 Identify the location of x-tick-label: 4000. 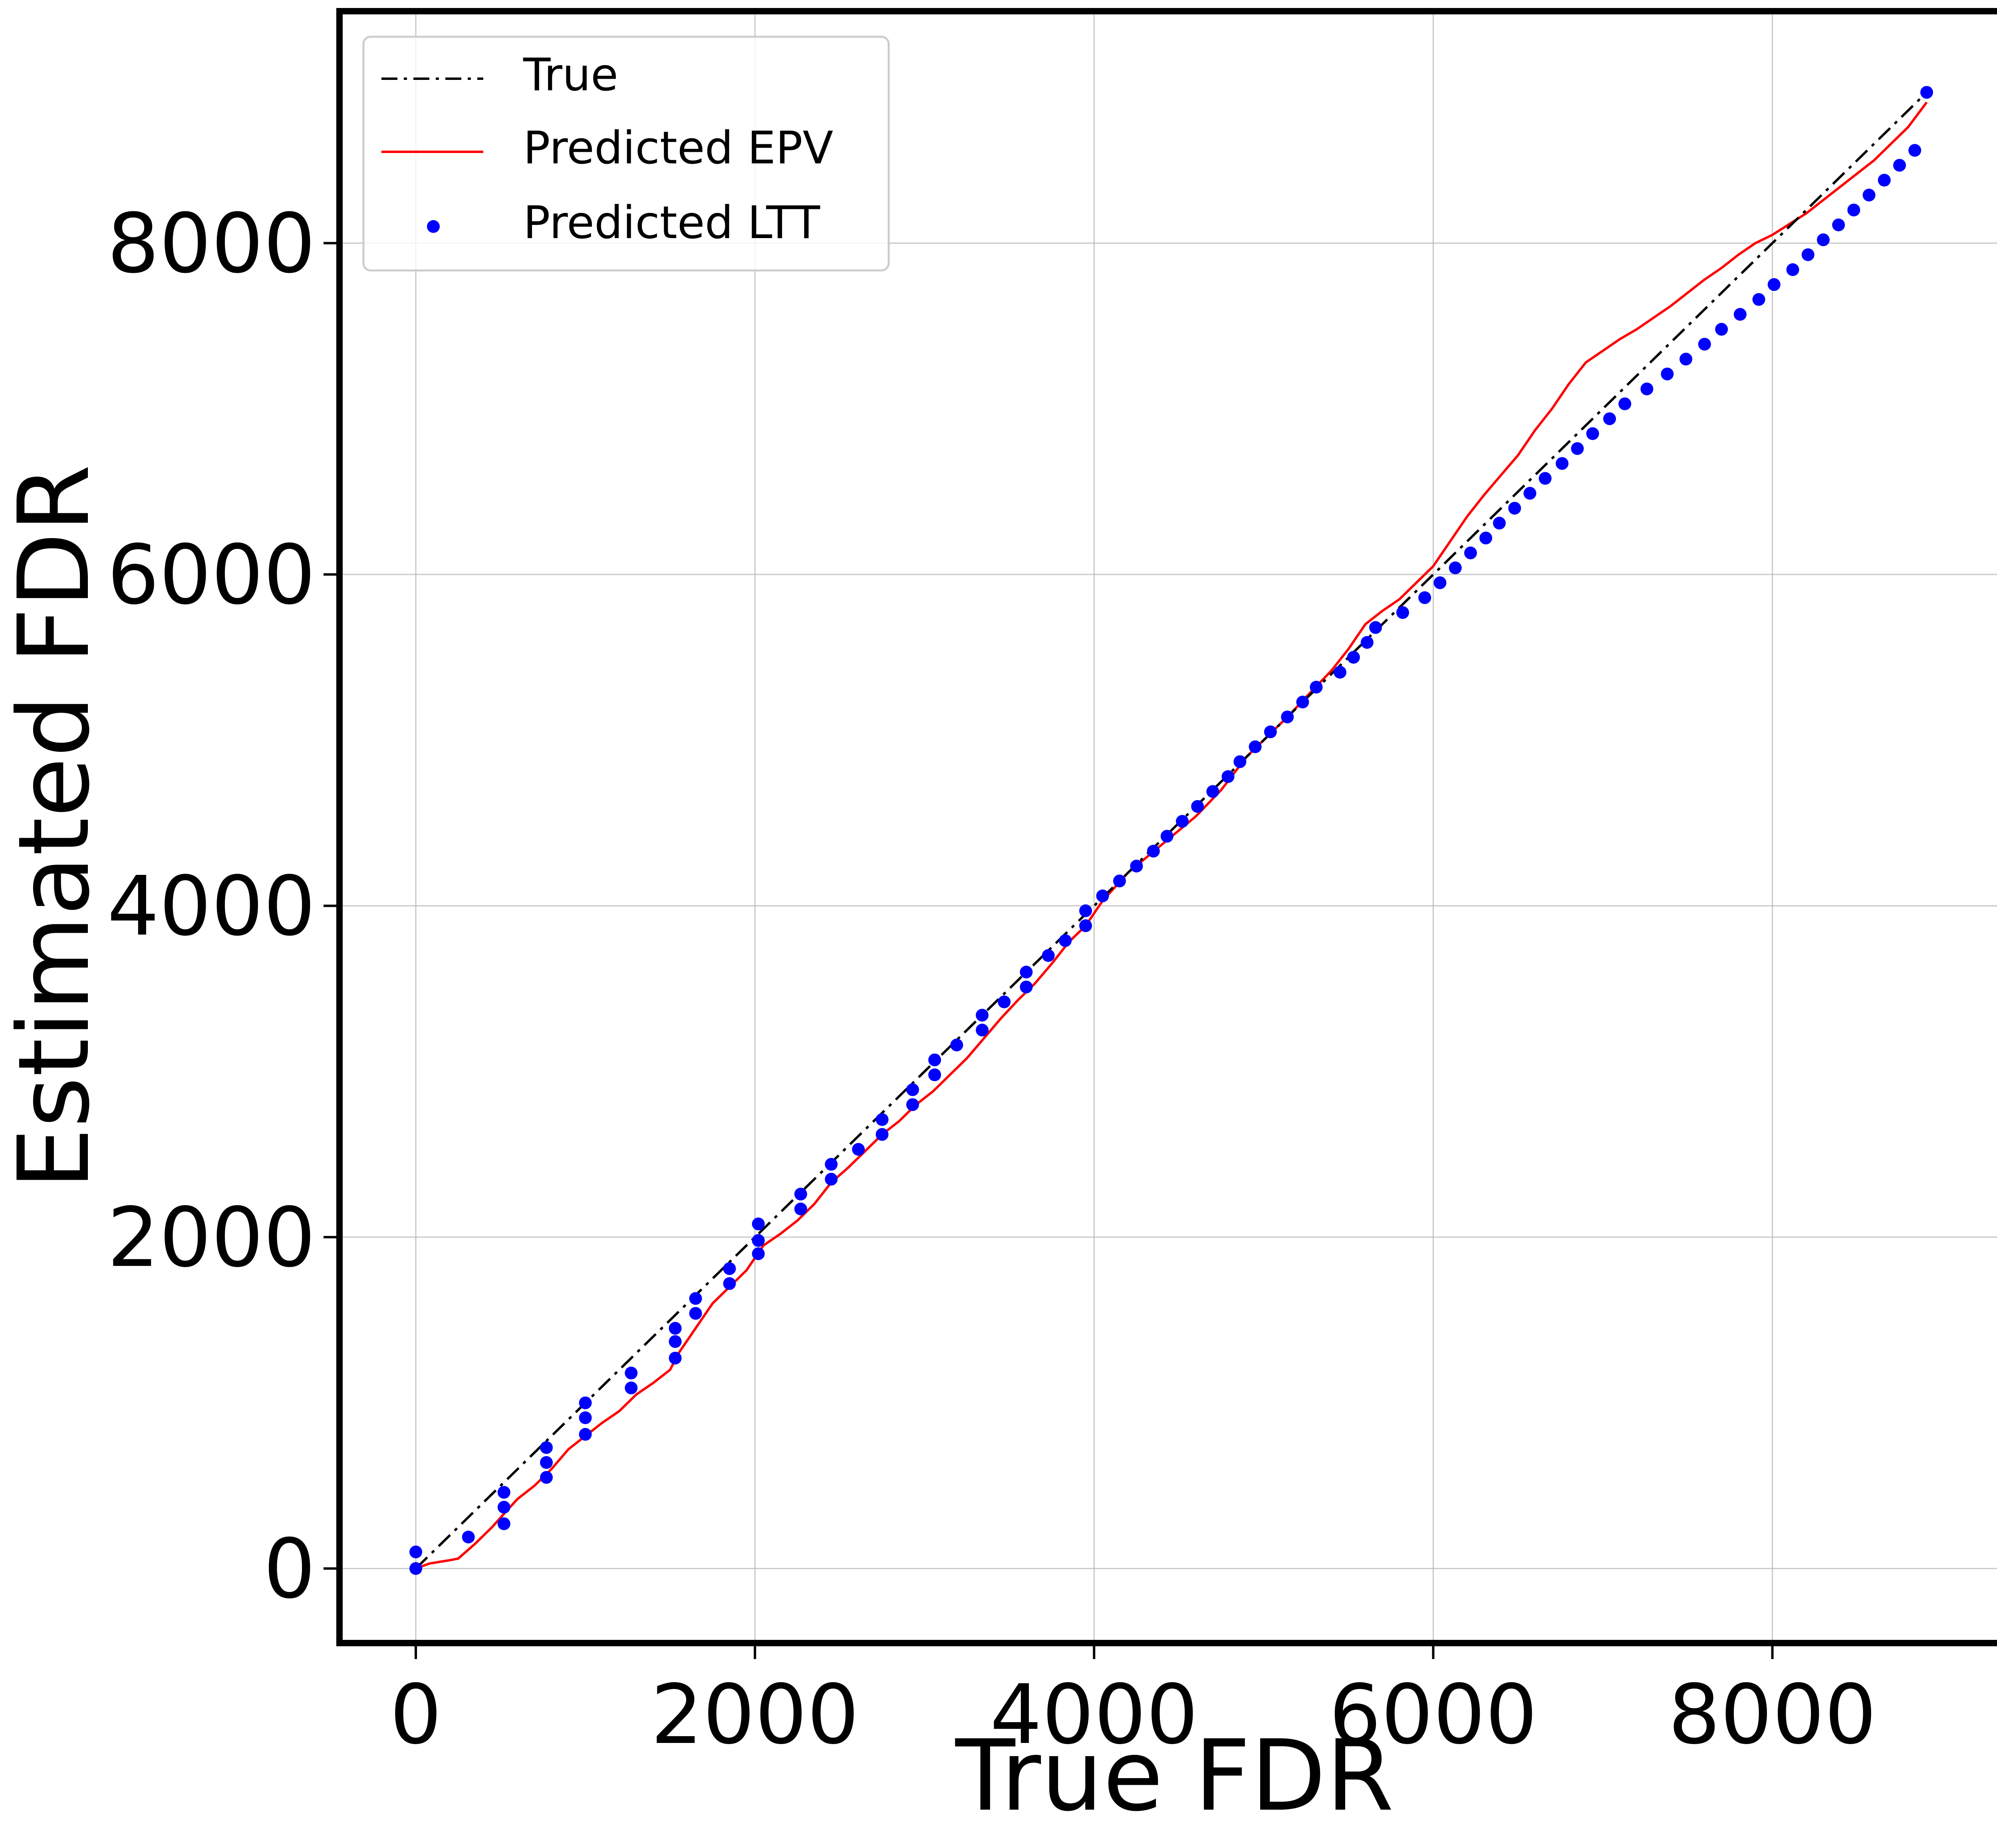
(1094, 1715).